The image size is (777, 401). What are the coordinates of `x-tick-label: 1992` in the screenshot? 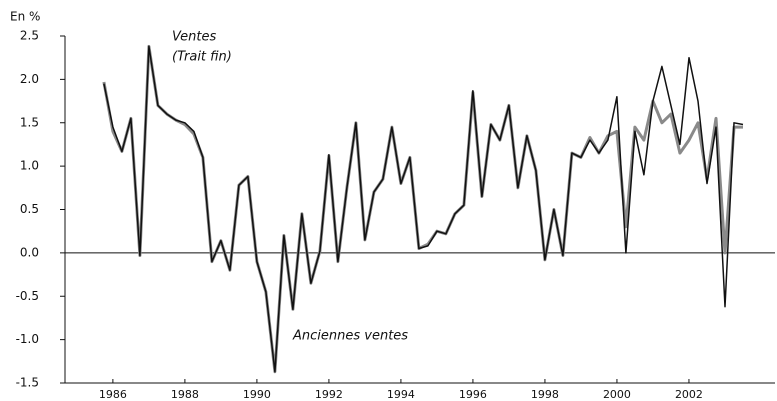 It's located at (329, 394).